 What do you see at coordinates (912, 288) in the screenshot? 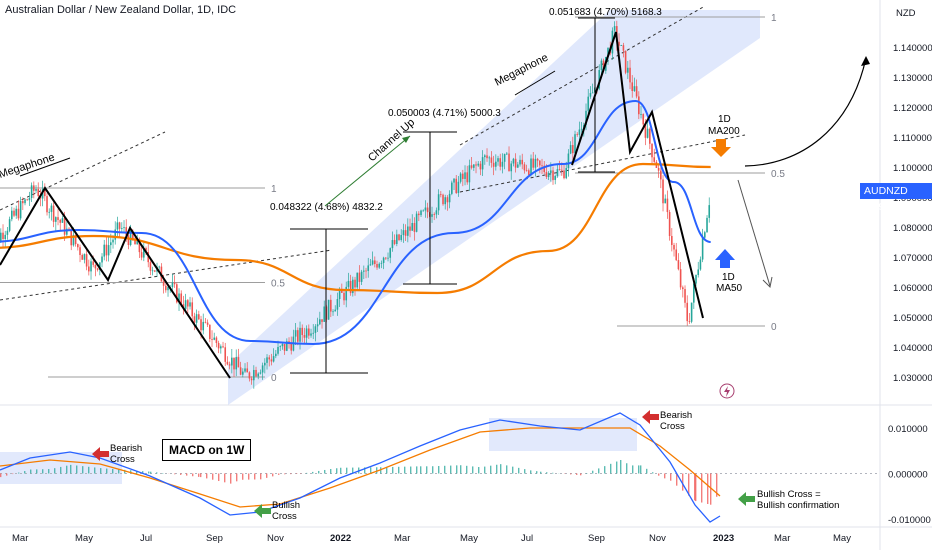
I see `price-tick-label: 1.060000` at bounding box center [912, 288].